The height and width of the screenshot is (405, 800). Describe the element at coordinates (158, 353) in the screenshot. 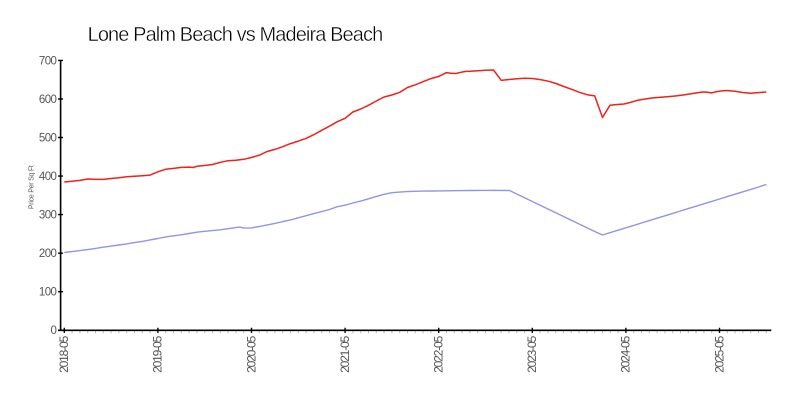

I see `svg-text: 2019-05` at that location.